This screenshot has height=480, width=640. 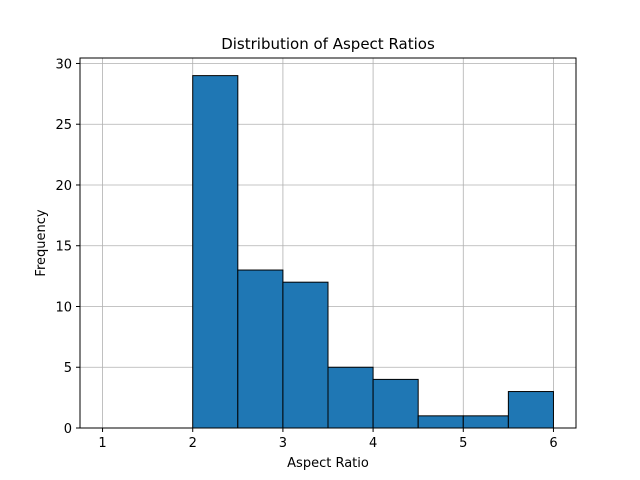 I want to click on x-tick-label: 6, so click(x=553, y=443).